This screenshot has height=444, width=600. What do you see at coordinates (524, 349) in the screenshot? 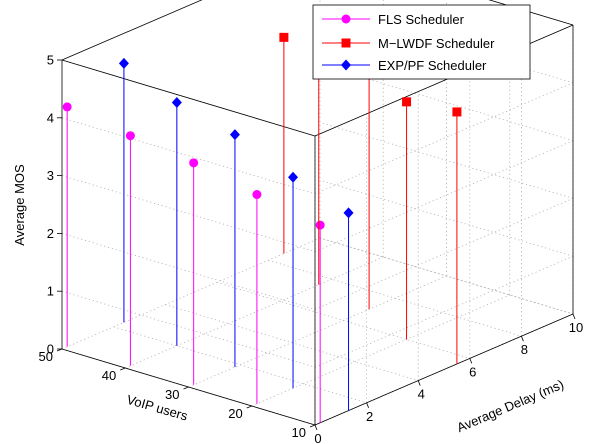
I see `y-tick-label: 8` at bounding box center [524, 349].